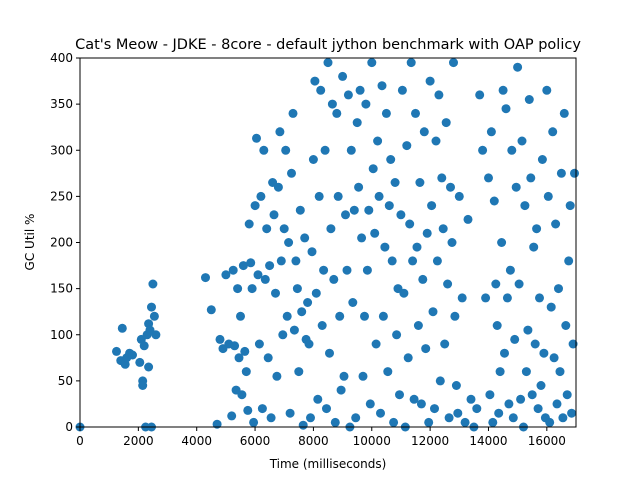  What do you see at coordinates (138, 441) in the screenshot?
I see `x-tick-label: 2000` at bounding box center [138, 441].